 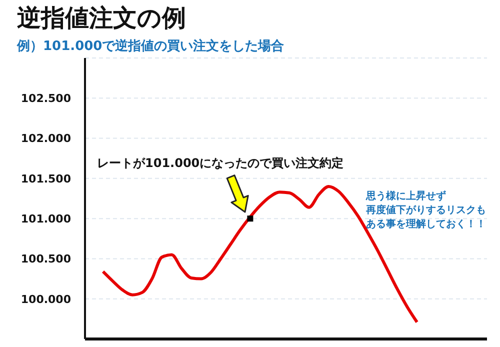 I want to click on annotation: 思う様に上昇せず, so click(x=406, y=197).